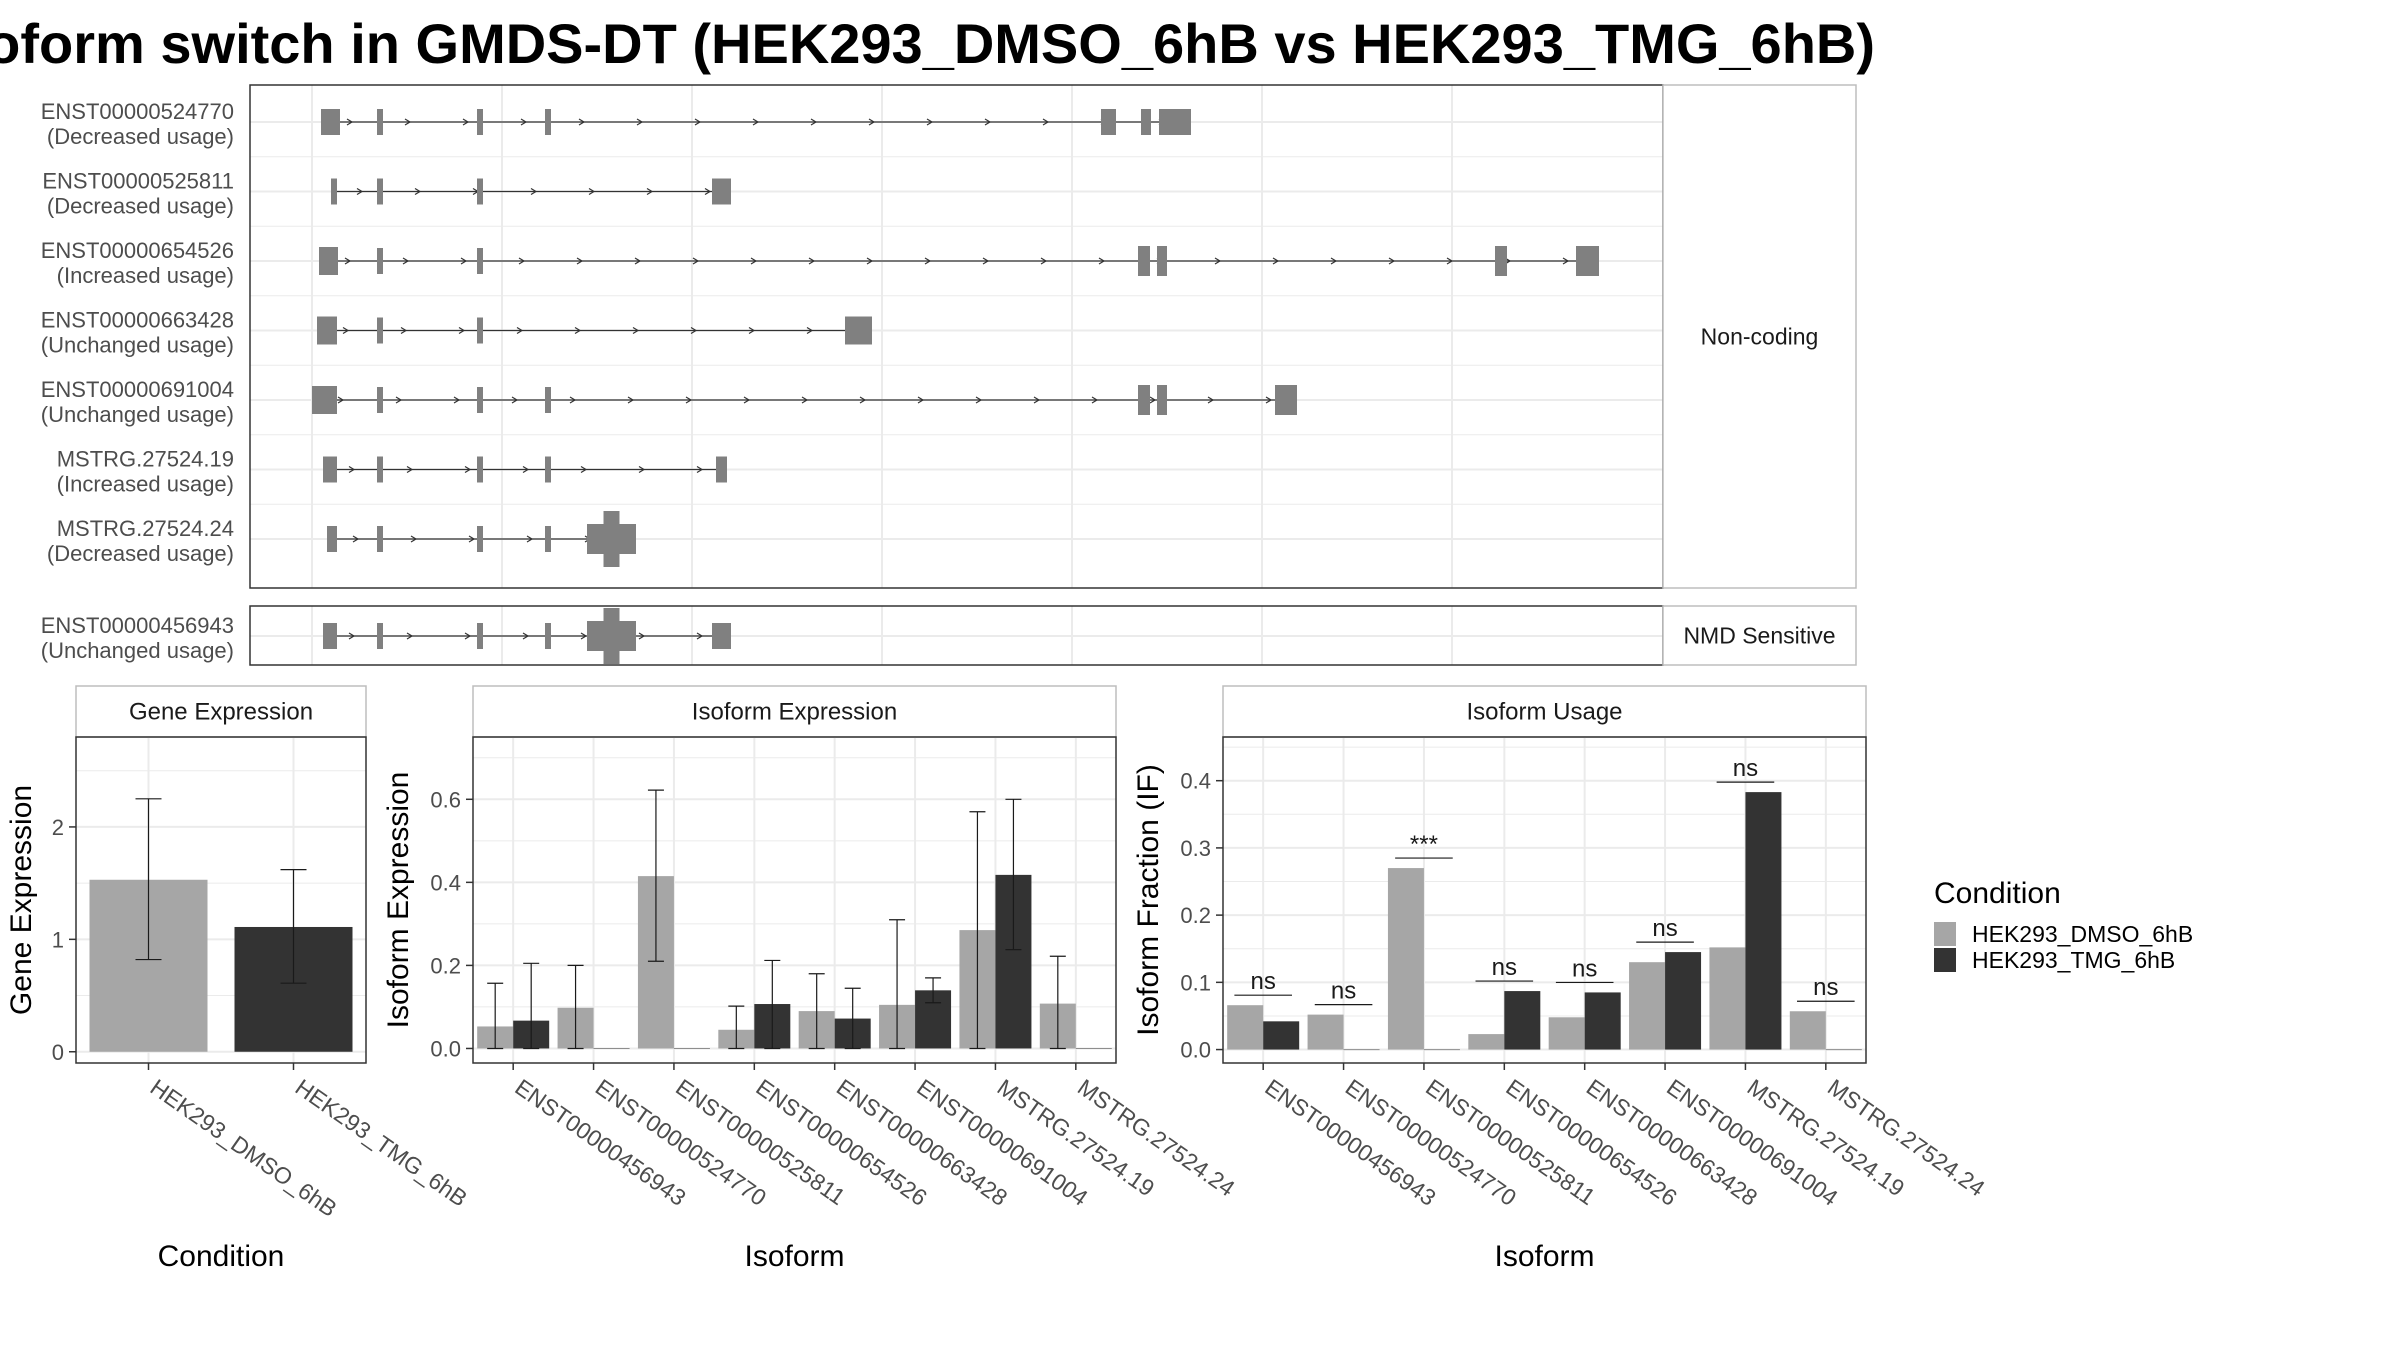 The width and height of the screenshot is (2400, 1350). I want to click on x-axis-title: Condition, so click(221, 1256).